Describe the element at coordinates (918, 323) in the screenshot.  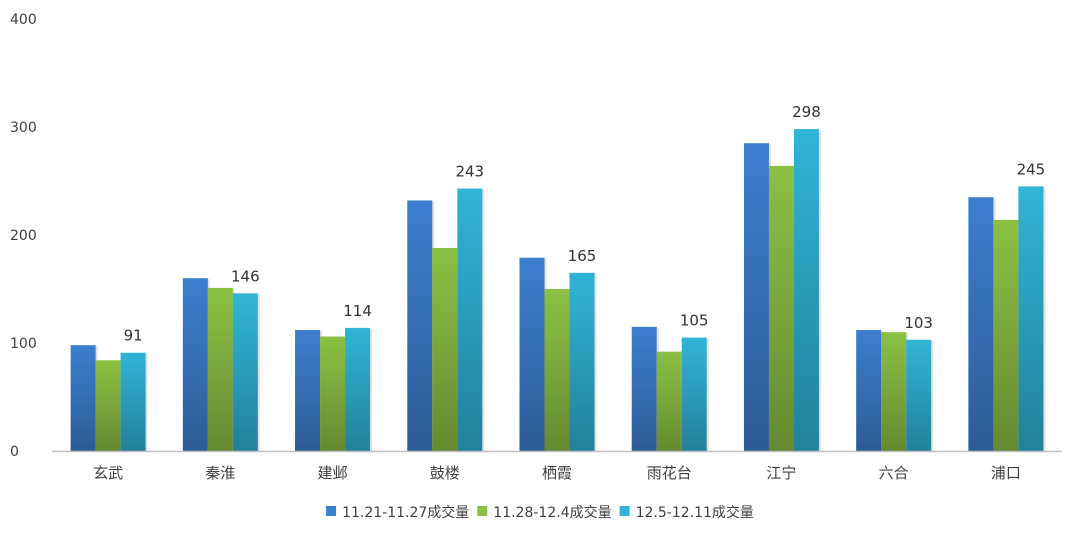
I see `data-label: 103` at that location.